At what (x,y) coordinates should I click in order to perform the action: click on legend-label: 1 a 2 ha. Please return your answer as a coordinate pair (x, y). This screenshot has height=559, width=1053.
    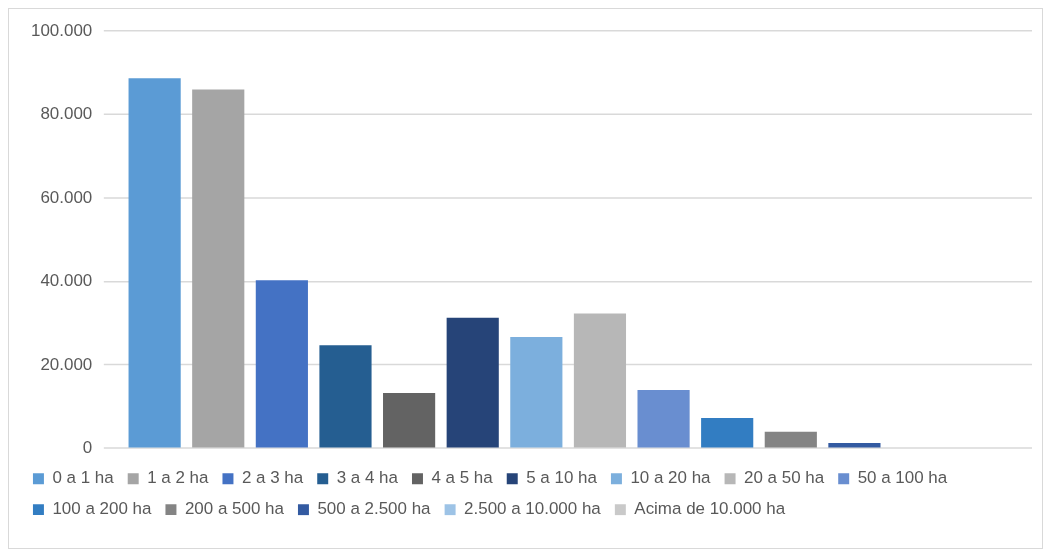
    Looking at the image, I should click on (178, 478).